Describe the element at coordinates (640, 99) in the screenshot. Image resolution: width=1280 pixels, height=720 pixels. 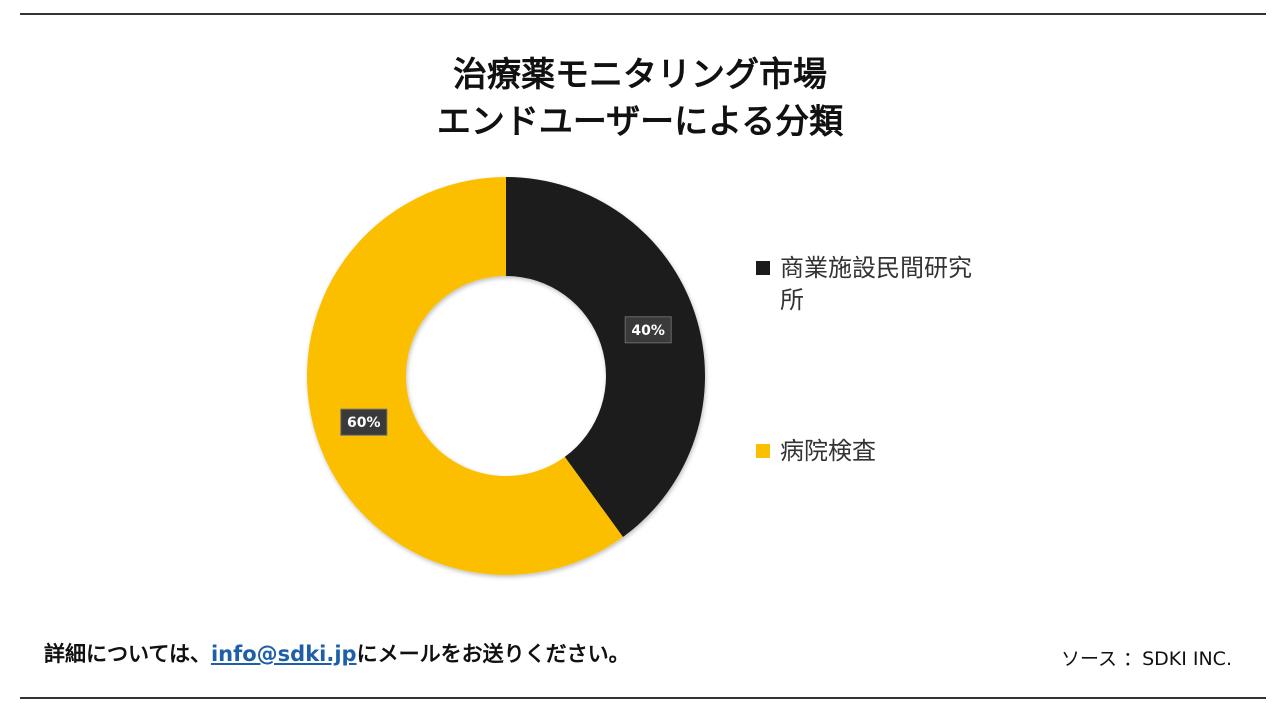
I see `chart-title: 治療薬モニタリング市場 エンドユーザーによる分類` at that location.